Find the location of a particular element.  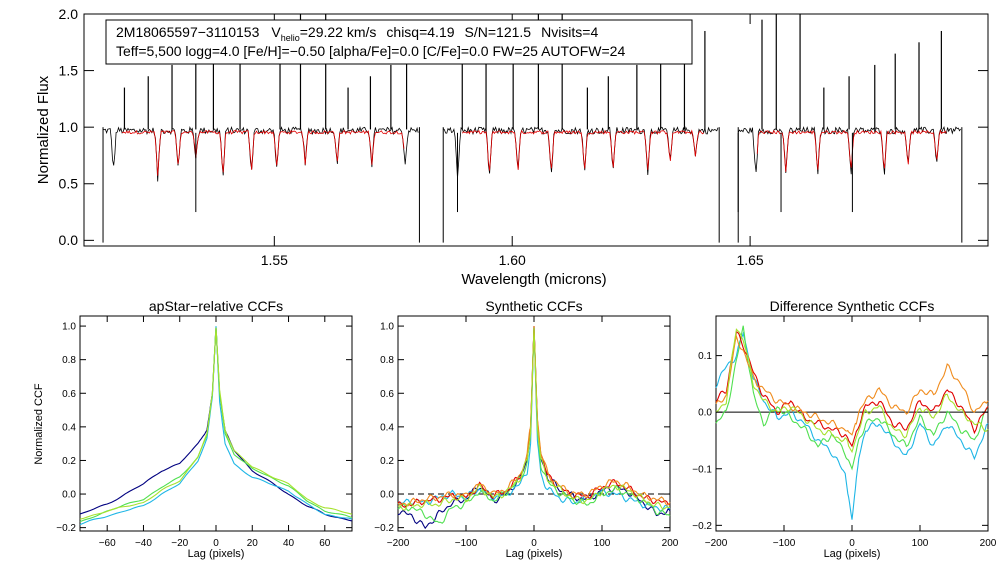

synthetic-ccf-title: Synthetic CCFs is located at coordinates (533, 306).